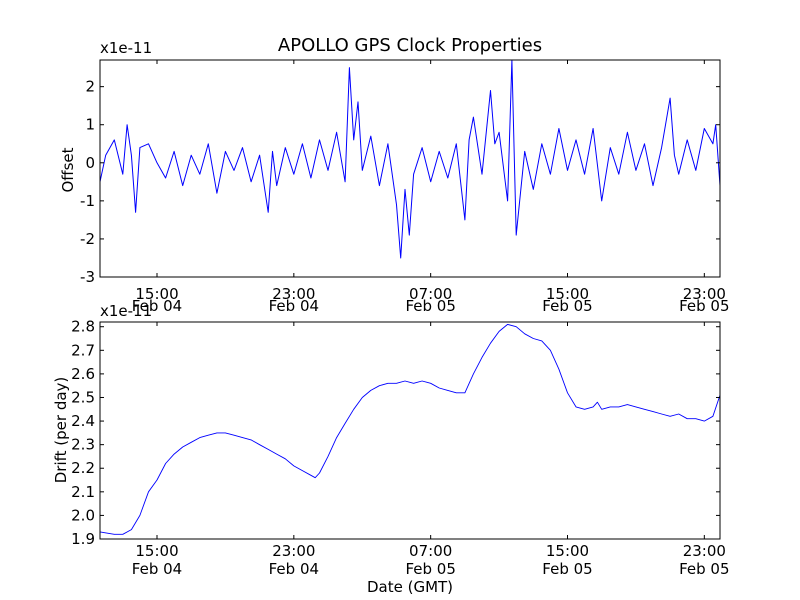 The height and width of the screenshot is (600, 800). I want to click on y-tick-label: -2, so click(87, 239).